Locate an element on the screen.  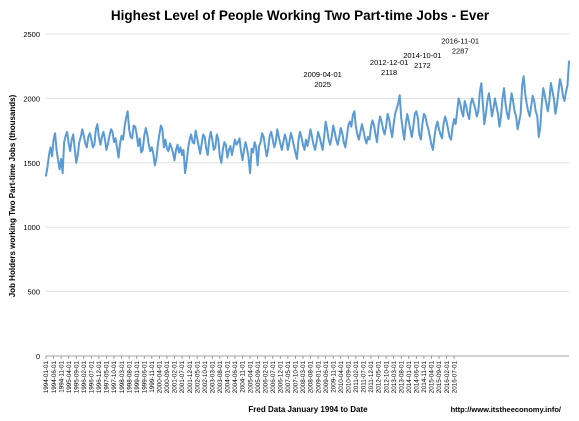
x-tick-label: 2011-02-01 is located at coordinates (356, 377).